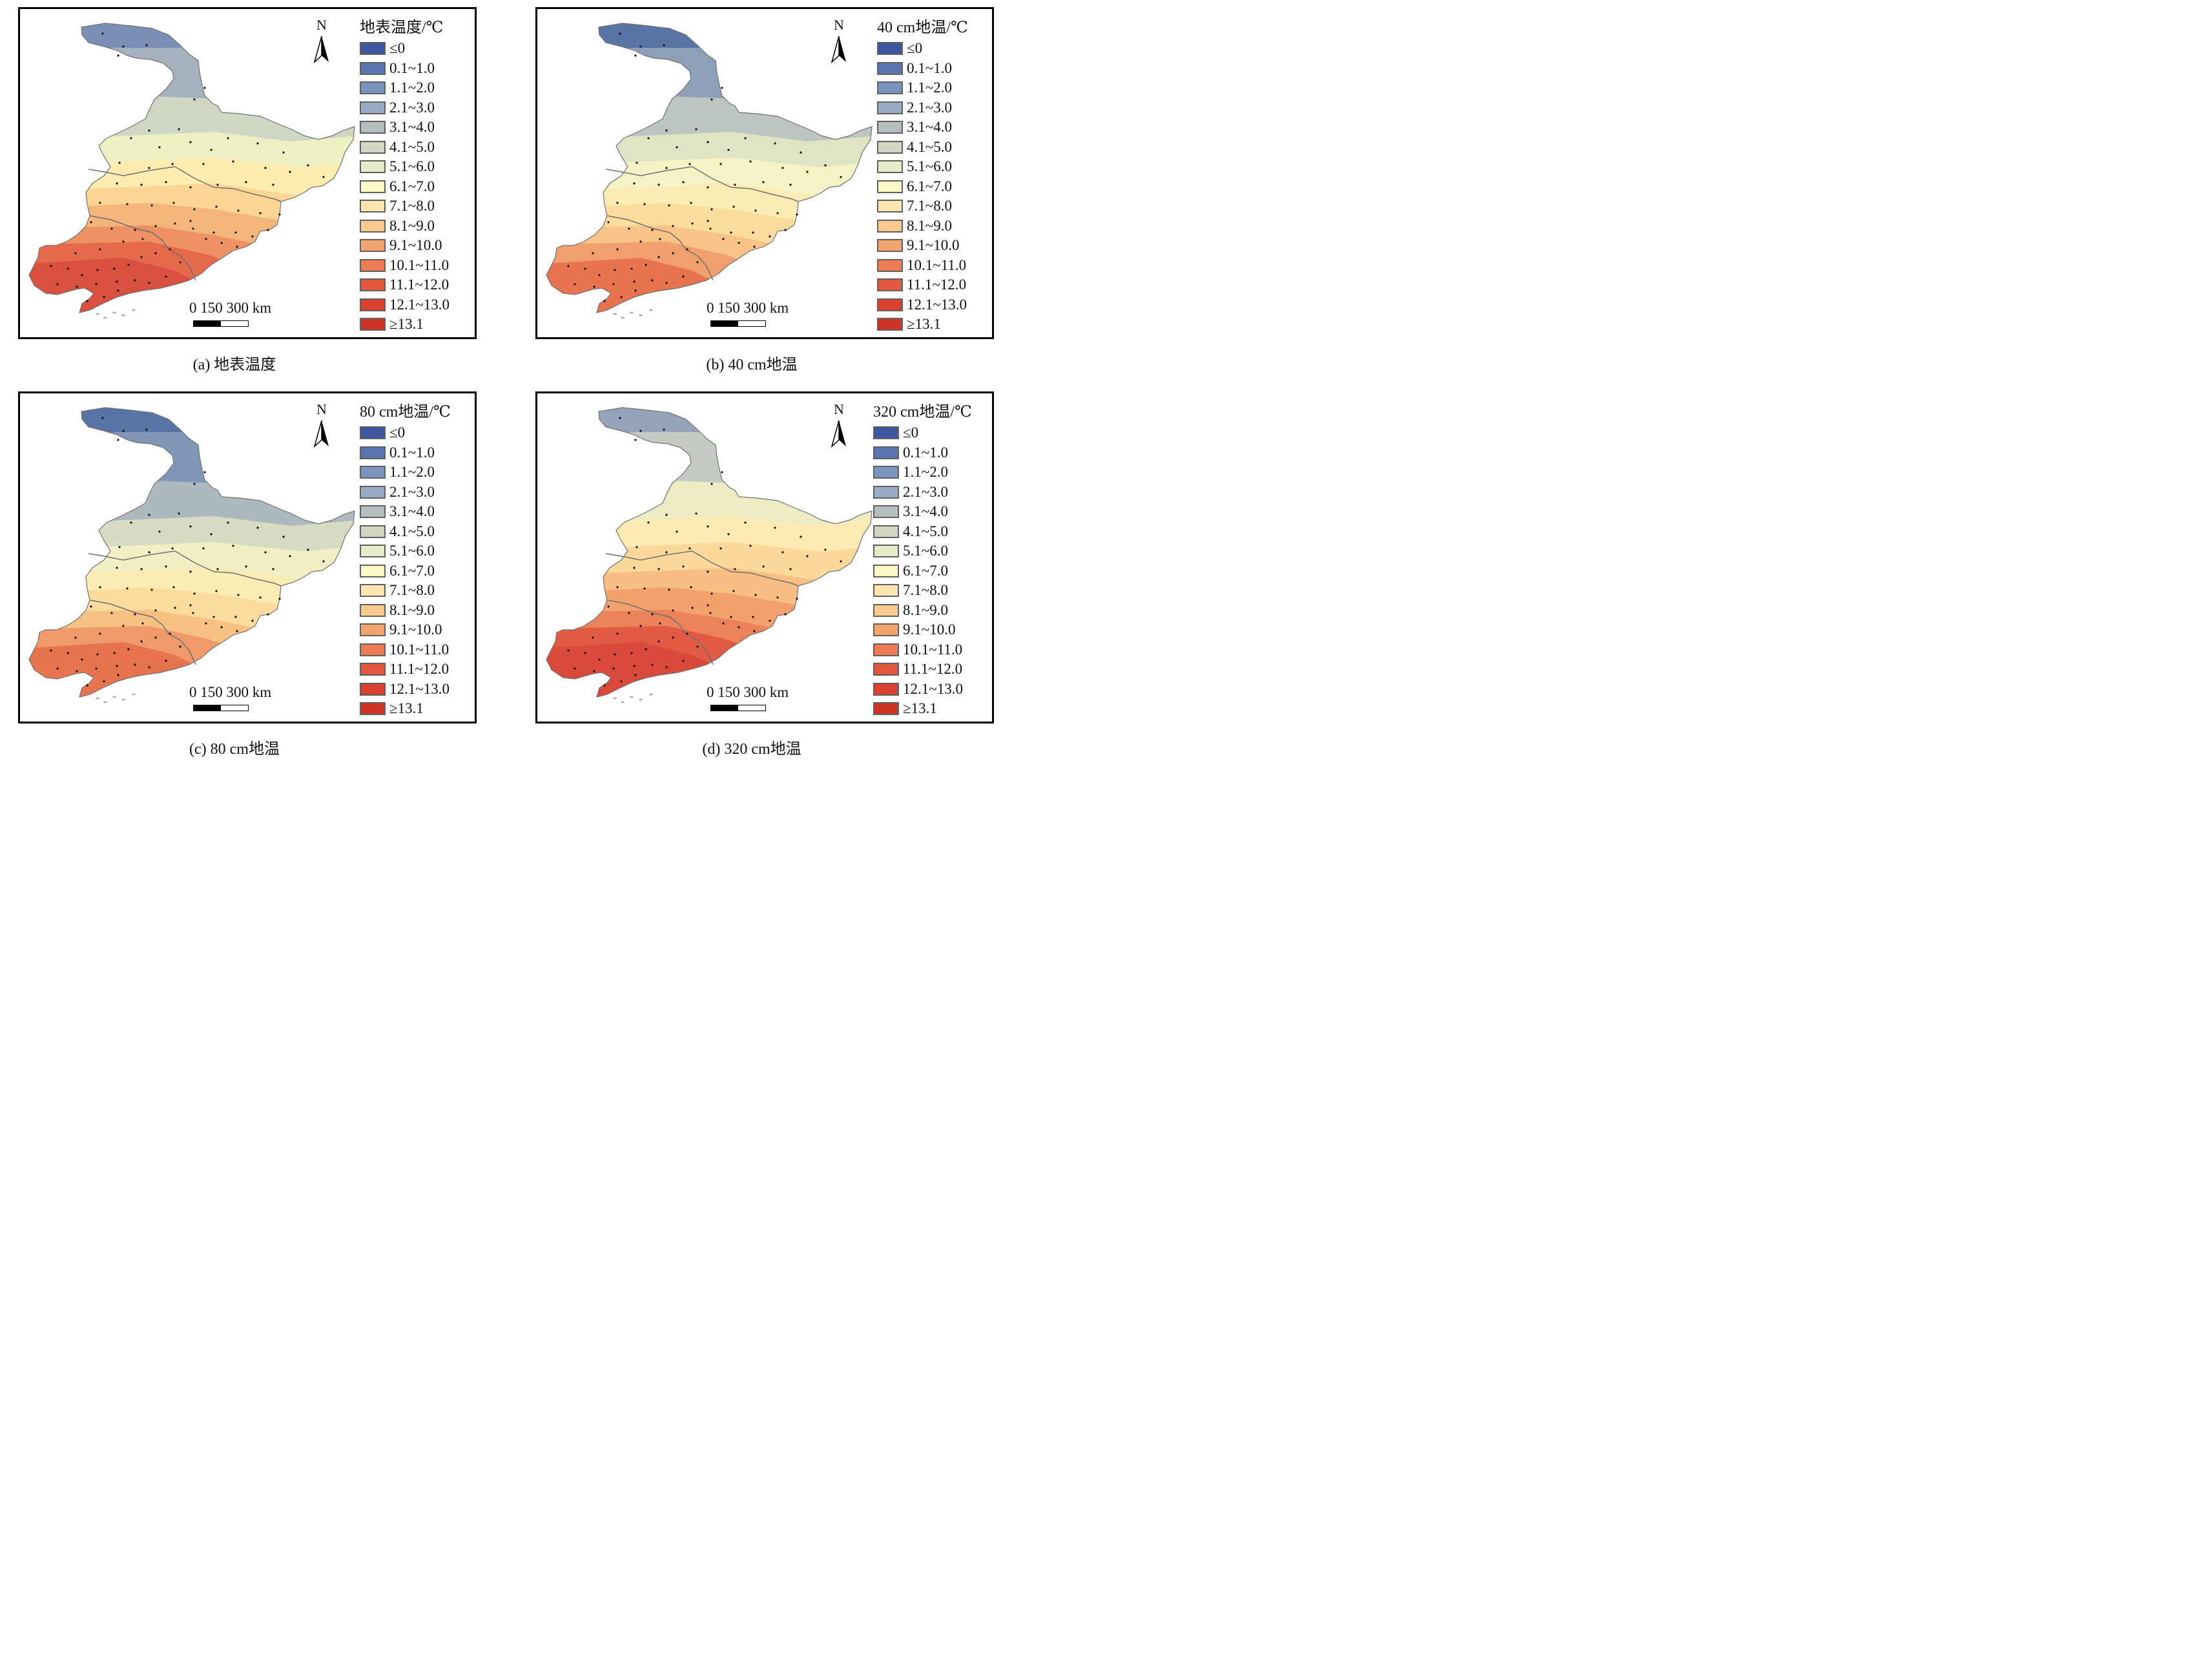  I want to click on legend-label: ≤0, so click(915, 48).